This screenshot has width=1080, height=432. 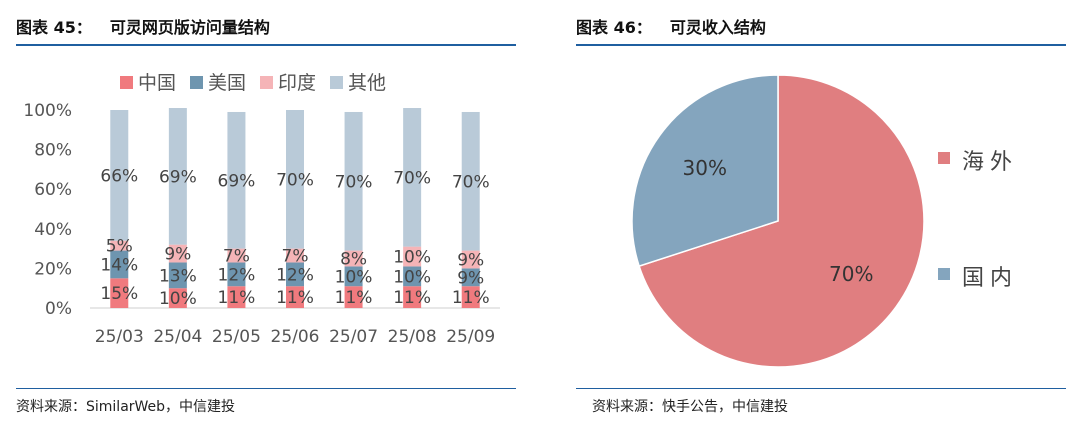 I want to click on right-chart-title-text: 可灵收入结构, so click(x=717, y=27).